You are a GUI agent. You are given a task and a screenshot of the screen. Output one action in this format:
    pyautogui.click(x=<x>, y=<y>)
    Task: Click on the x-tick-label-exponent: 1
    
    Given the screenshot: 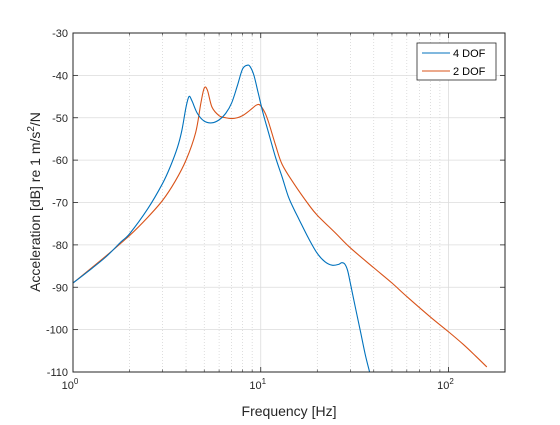 What is the action you would take?
    pyautogui.click(x=264, y=381)
    